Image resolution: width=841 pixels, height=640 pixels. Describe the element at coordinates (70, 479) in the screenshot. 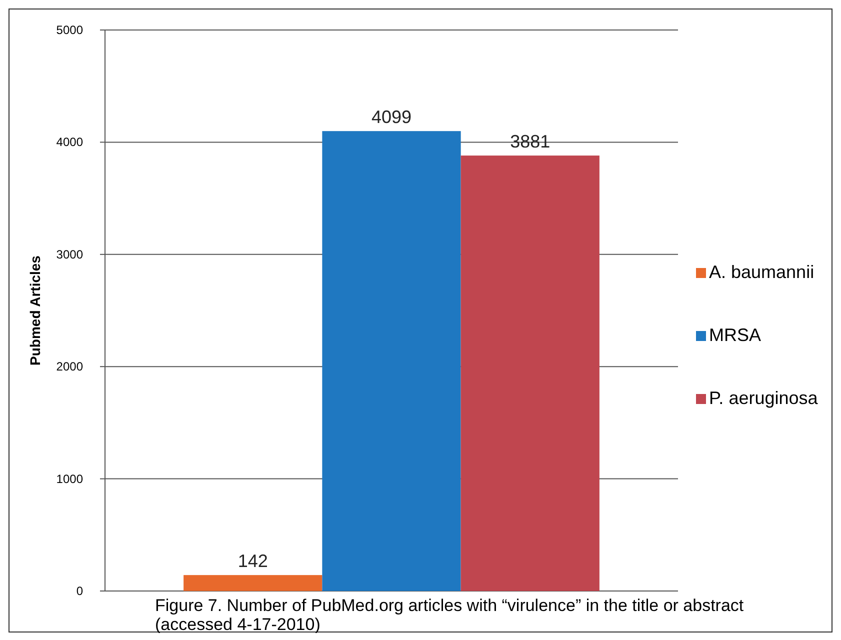

I see `y-tick-label: 1000` at that location.